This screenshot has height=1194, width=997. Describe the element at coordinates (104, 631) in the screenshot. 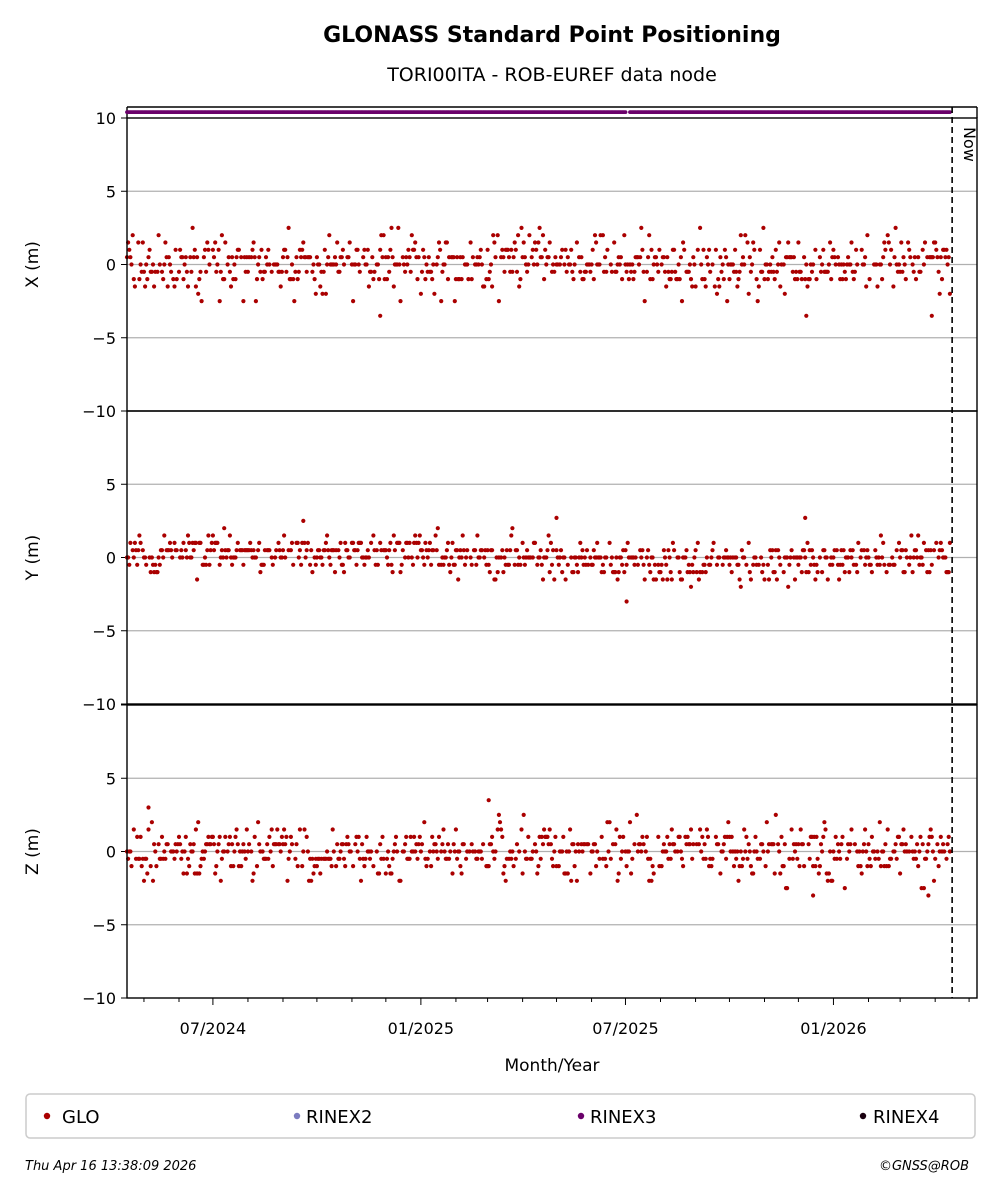

I see `y-tick-label: −5` at that location.